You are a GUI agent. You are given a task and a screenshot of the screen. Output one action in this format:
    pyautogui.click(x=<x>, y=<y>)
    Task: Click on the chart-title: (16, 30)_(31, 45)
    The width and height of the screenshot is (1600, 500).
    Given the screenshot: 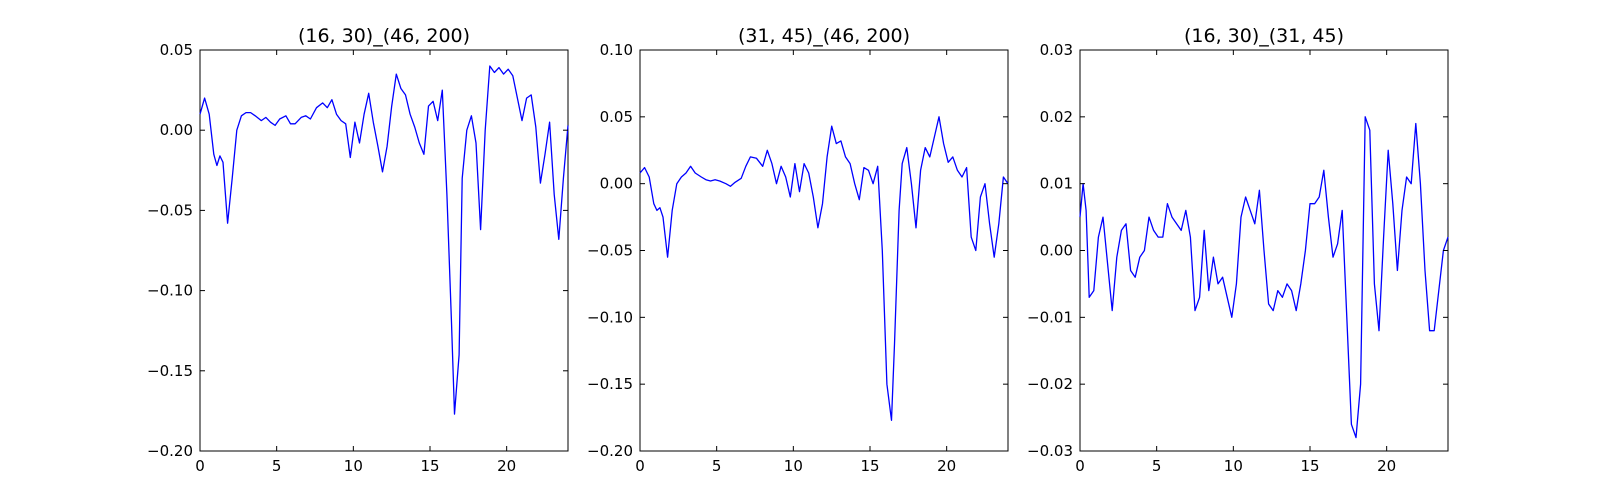 What is the action you would take?
    pyautogui.click(x=1264, y=36)
    